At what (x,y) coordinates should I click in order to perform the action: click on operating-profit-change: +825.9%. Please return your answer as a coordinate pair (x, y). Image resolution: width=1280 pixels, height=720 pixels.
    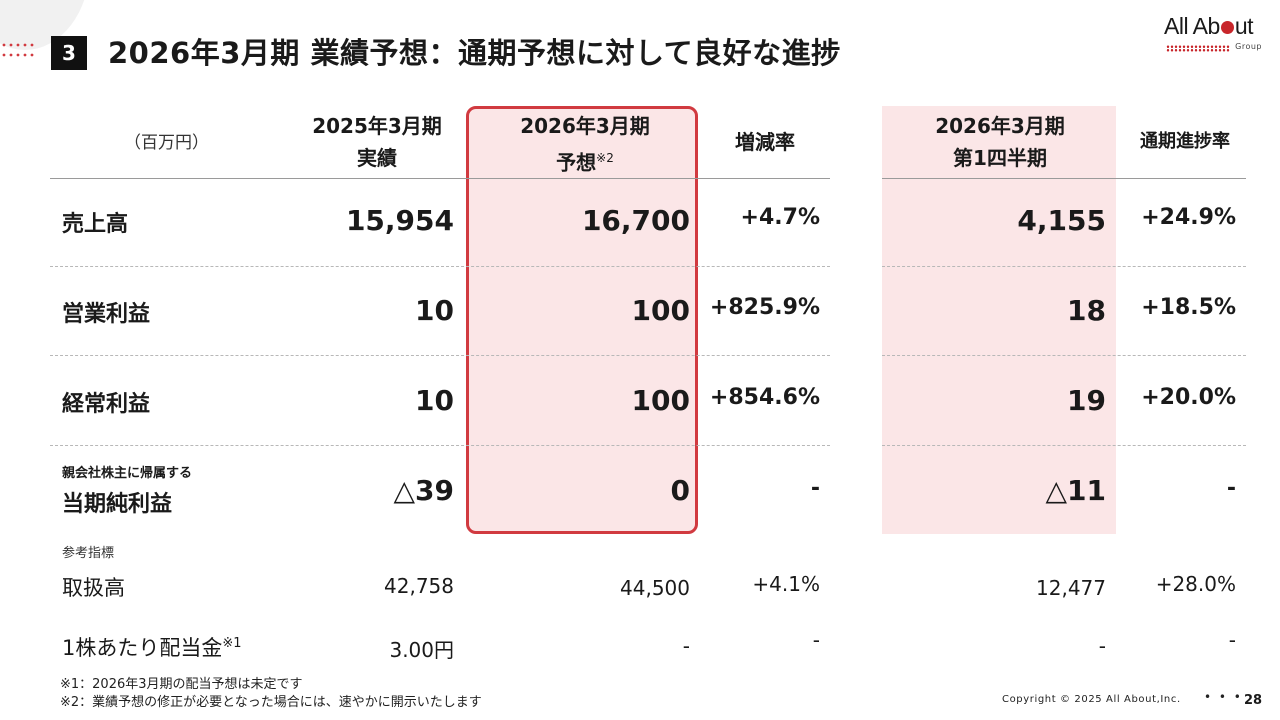
    Looking at the image, I should click on (764, 307).